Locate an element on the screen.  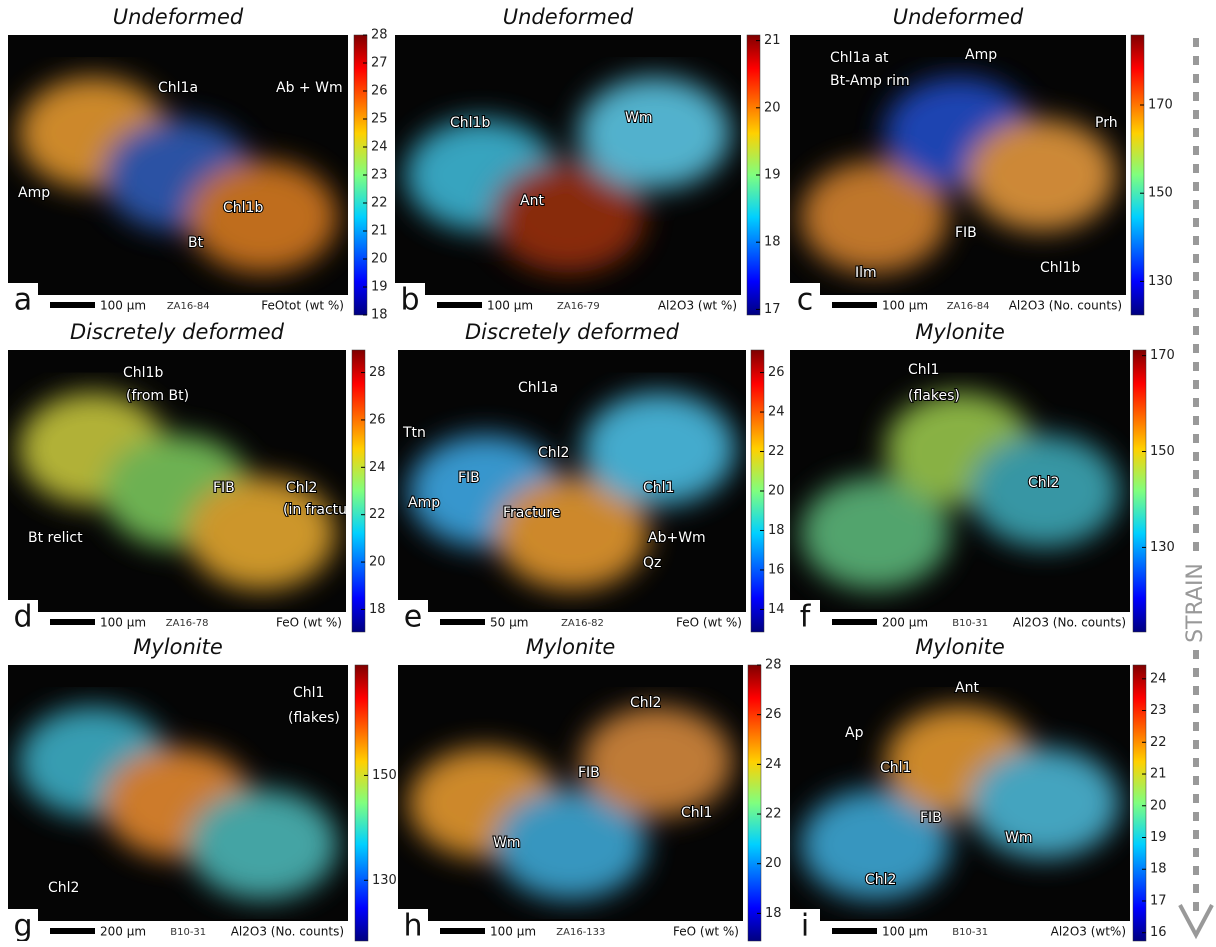
colorbar-label: 170 is located at coordinates (1160, 105).